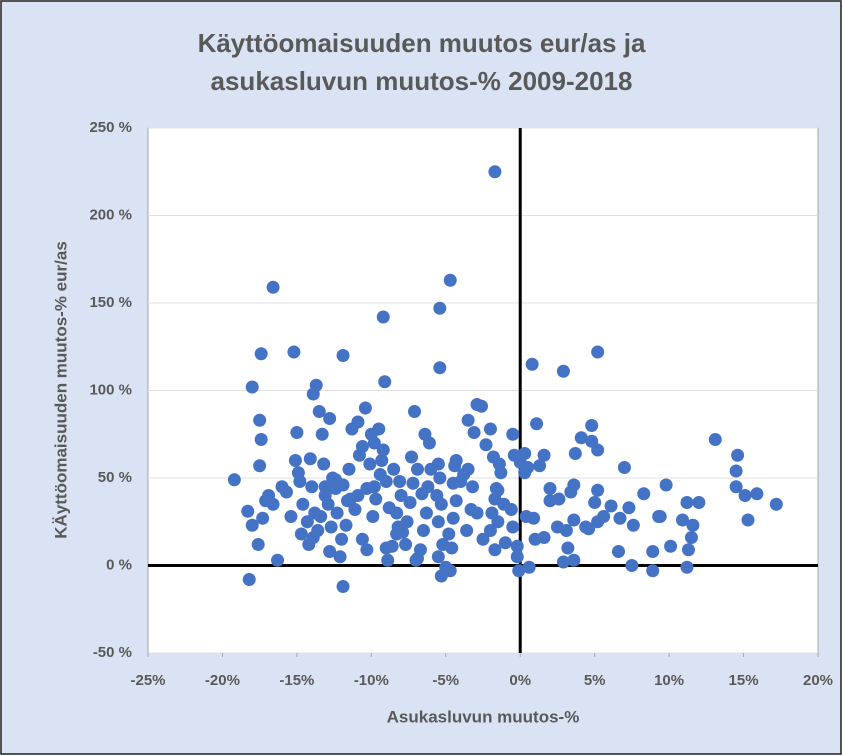  I want to click on y-tick-label: 200 %, so click(110, 214).